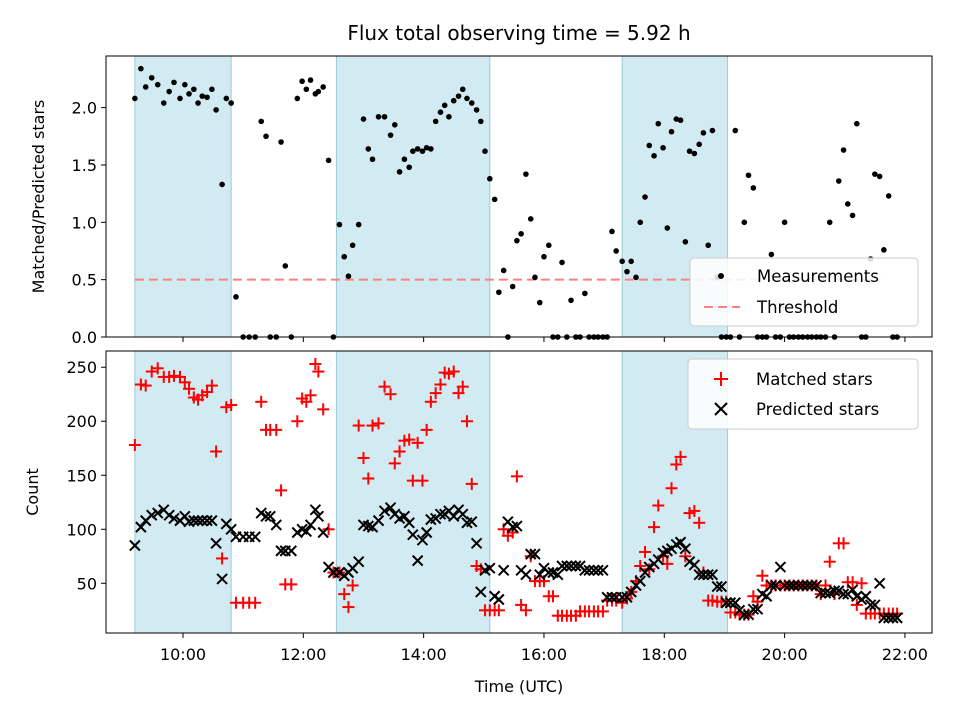  I want to click on bottom-y-tick-label: 150, so click(81, 475).